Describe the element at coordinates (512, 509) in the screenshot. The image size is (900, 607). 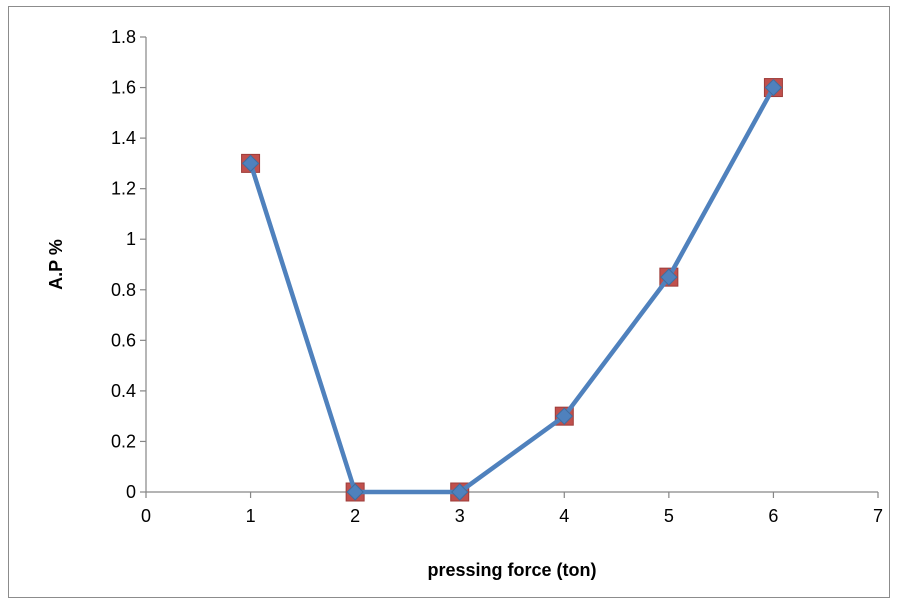
I see `x-ticks: 0 1 2 3 4 5 6 7` at that location.